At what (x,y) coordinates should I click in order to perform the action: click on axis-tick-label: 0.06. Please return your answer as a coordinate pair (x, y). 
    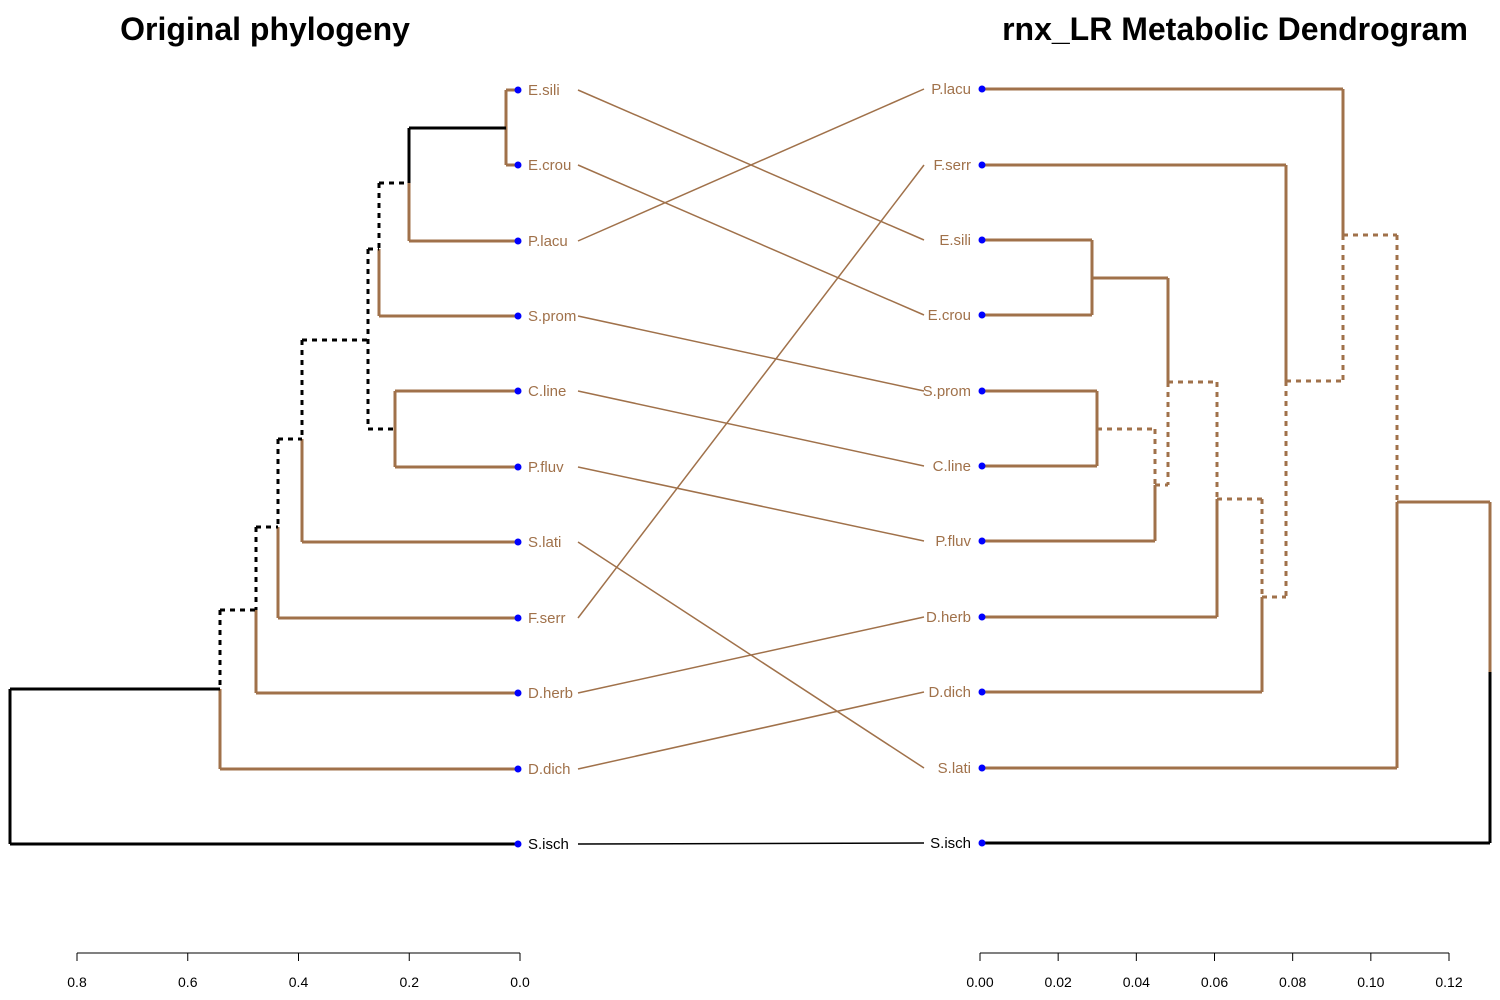
    Looking at the image, I should click on (1214, 982).